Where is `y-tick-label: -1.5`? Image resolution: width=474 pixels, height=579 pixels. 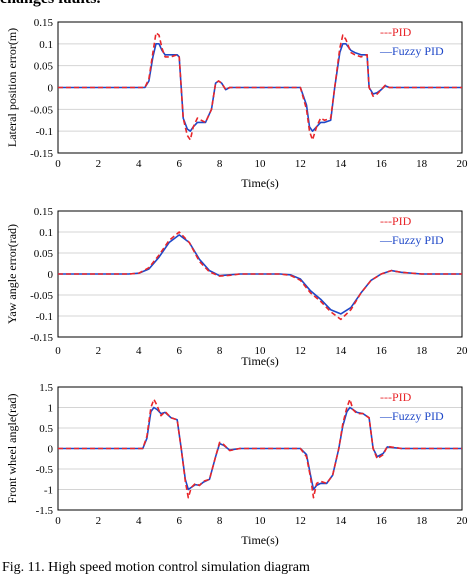
y-tick-label: -1.5 is located at coordinates (45, 511).